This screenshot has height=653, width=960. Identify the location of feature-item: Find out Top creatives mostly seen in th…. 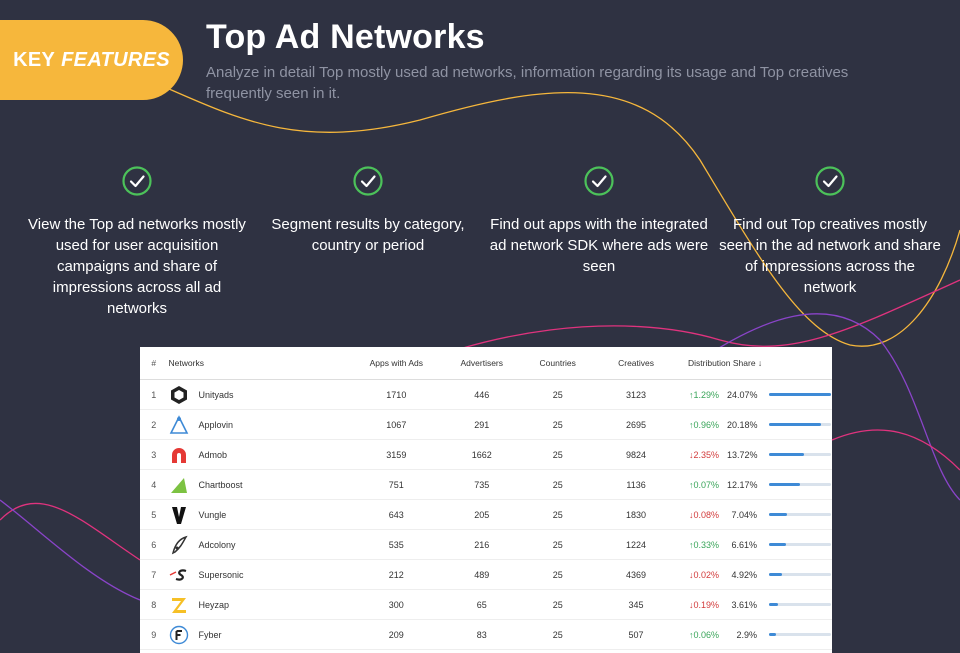
(830, 232).